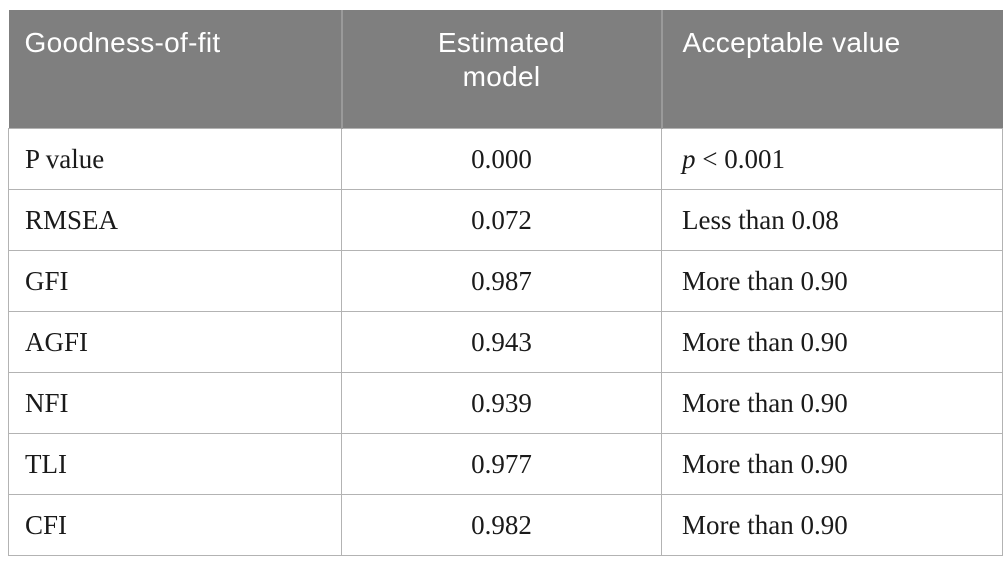 The image size is (1005, 563). Describe the element at coordinates (501, 281) in the screenshot. I see `estimated-cell: 0.987` at that location.